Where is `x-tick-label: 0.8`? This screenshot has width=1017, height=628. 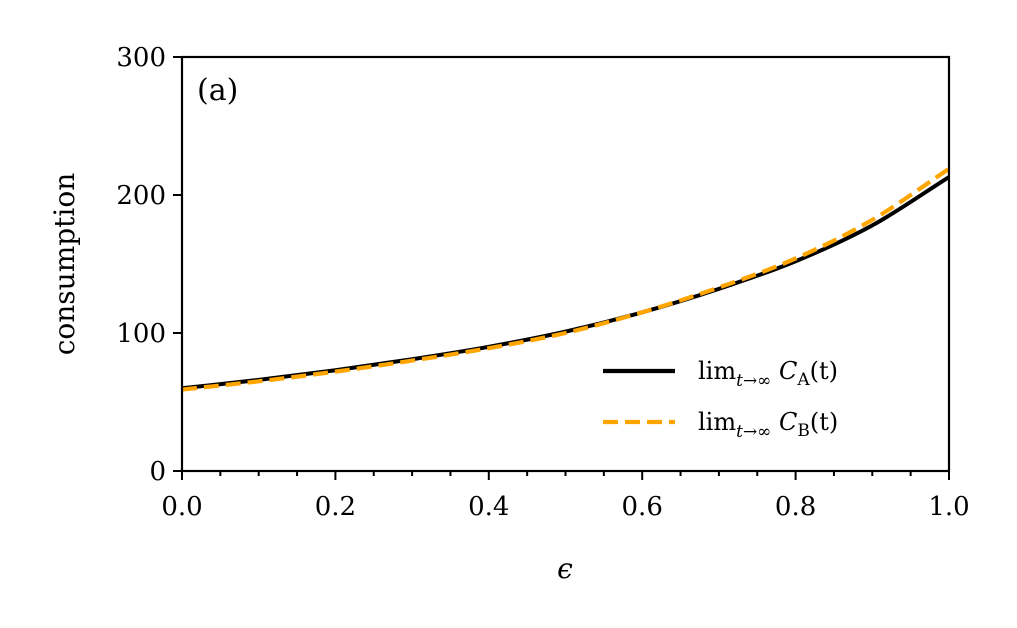
x-tick-label: 0.8 is located at coordinates (795, 507).